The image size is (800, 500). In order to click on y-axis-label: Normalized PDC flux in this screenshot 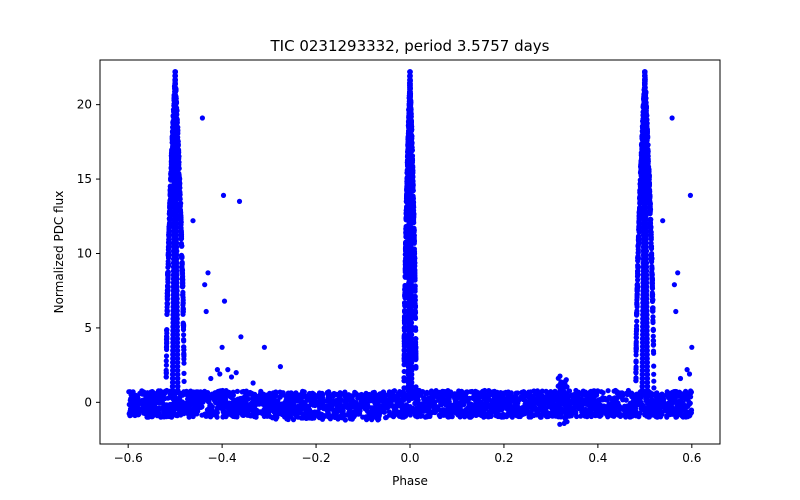, I will do `click(59, 252)`.